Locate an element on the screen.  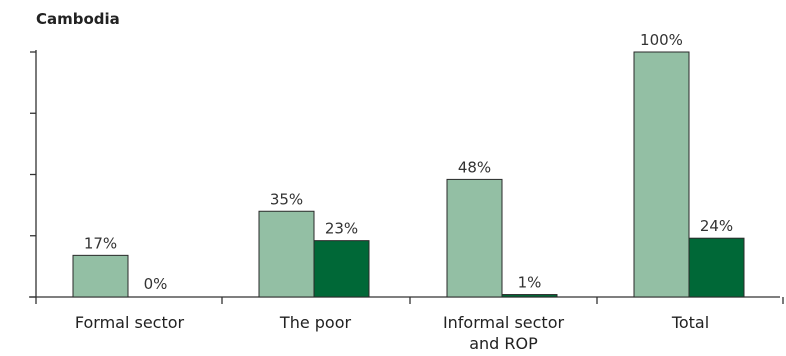
category-label: and ROP is located at coordinates (503, 343).